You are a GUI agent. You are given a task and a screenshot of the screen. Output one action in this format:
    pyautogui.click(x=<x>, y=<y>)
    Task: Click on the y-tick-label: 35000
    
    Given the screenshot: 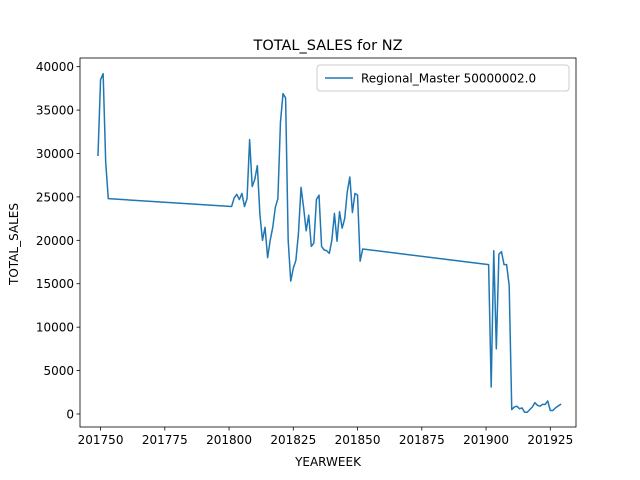 What is the action you would take?
    pyautogui.click(x=55, y=111)
    